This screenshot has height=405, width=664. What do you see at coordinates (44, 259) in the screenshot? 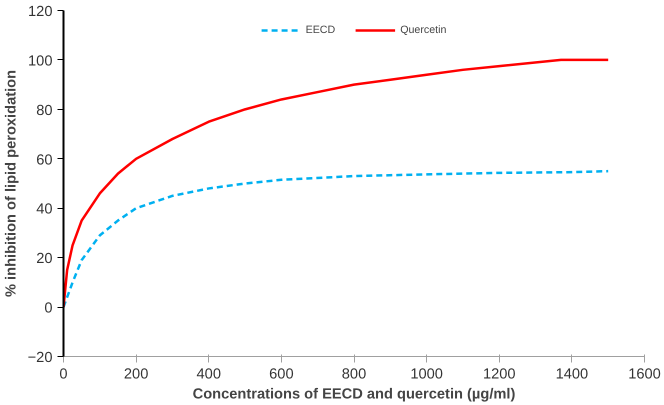
I see `y-tick-label: 20` at bounding box center [44, 259].